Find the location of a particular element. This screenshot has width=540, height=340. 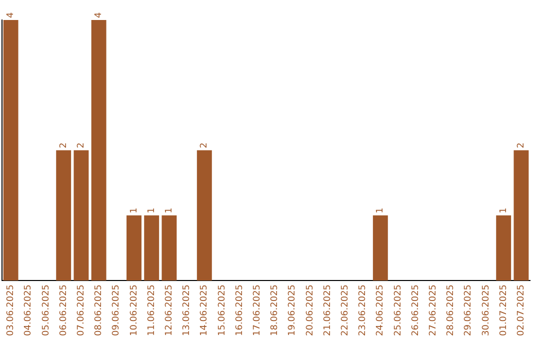

x-tick-label: 12.06.2025 is located at coordinates (169, 310).